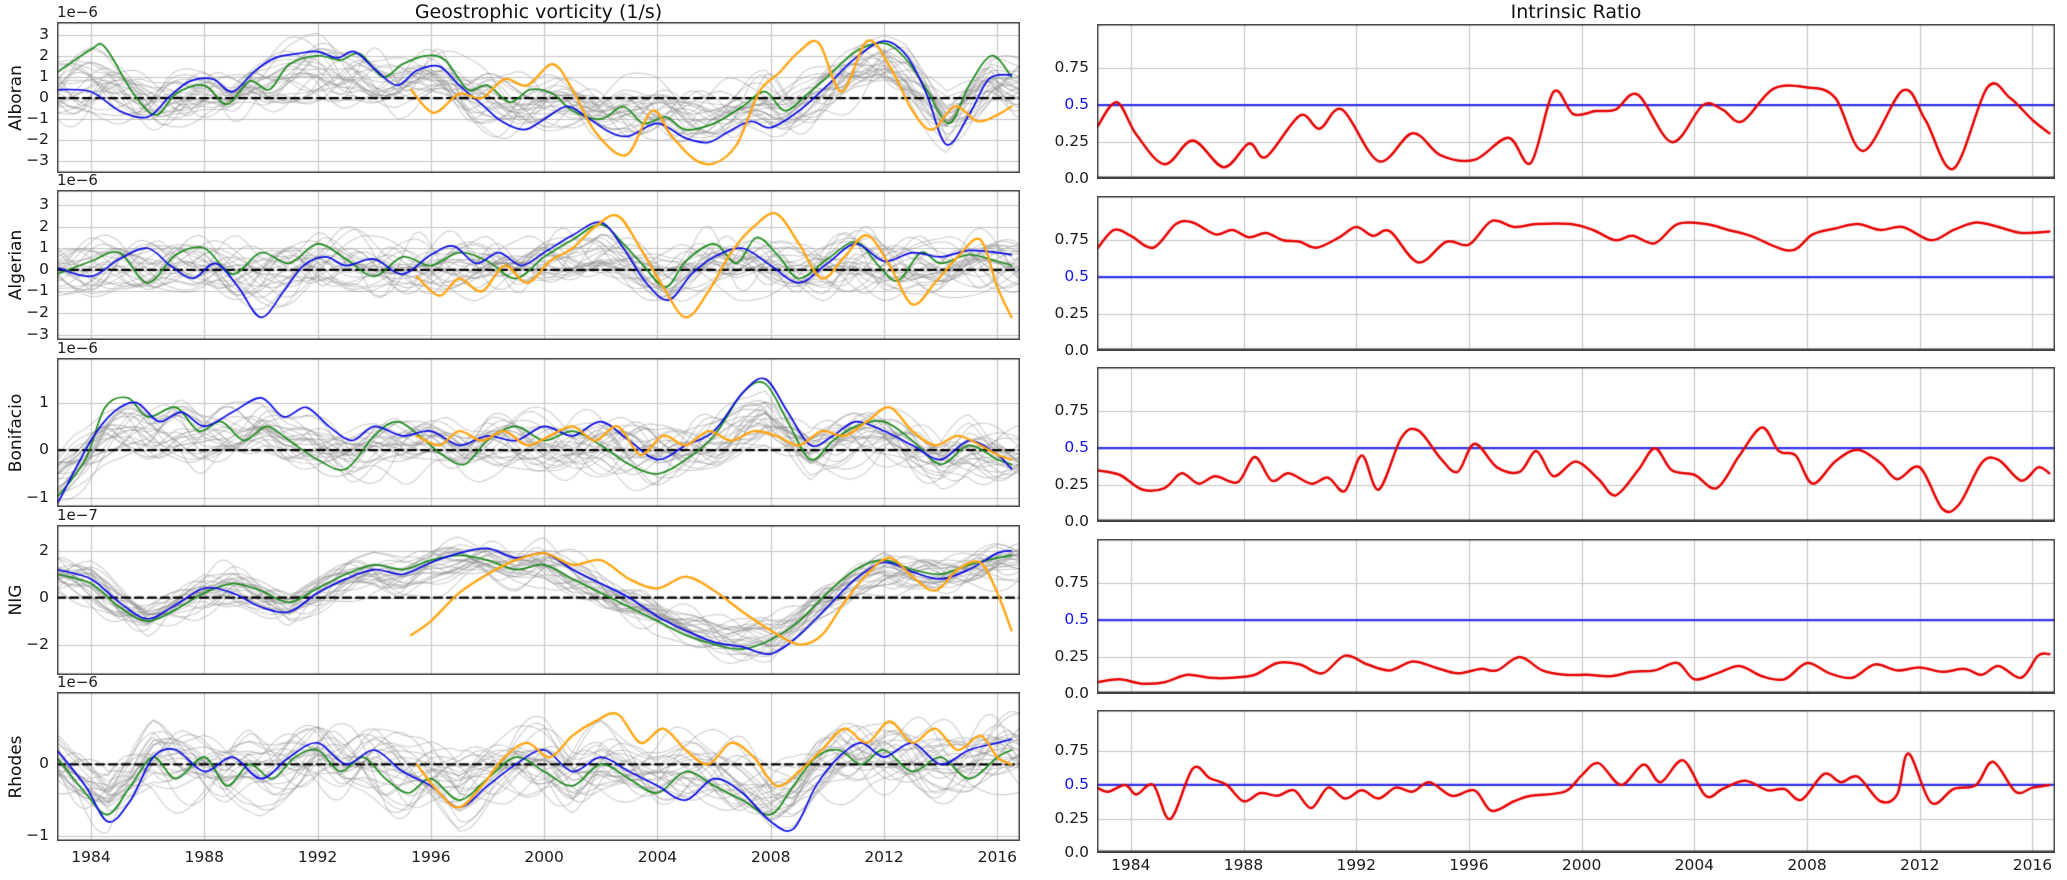 Image resolution: width=2067 pixels, height=880 pixels. What do you see at coordinates (538, 97) in the screenshot?
I see `vorticity-plot-alboran` at bounding box center [538, 97].